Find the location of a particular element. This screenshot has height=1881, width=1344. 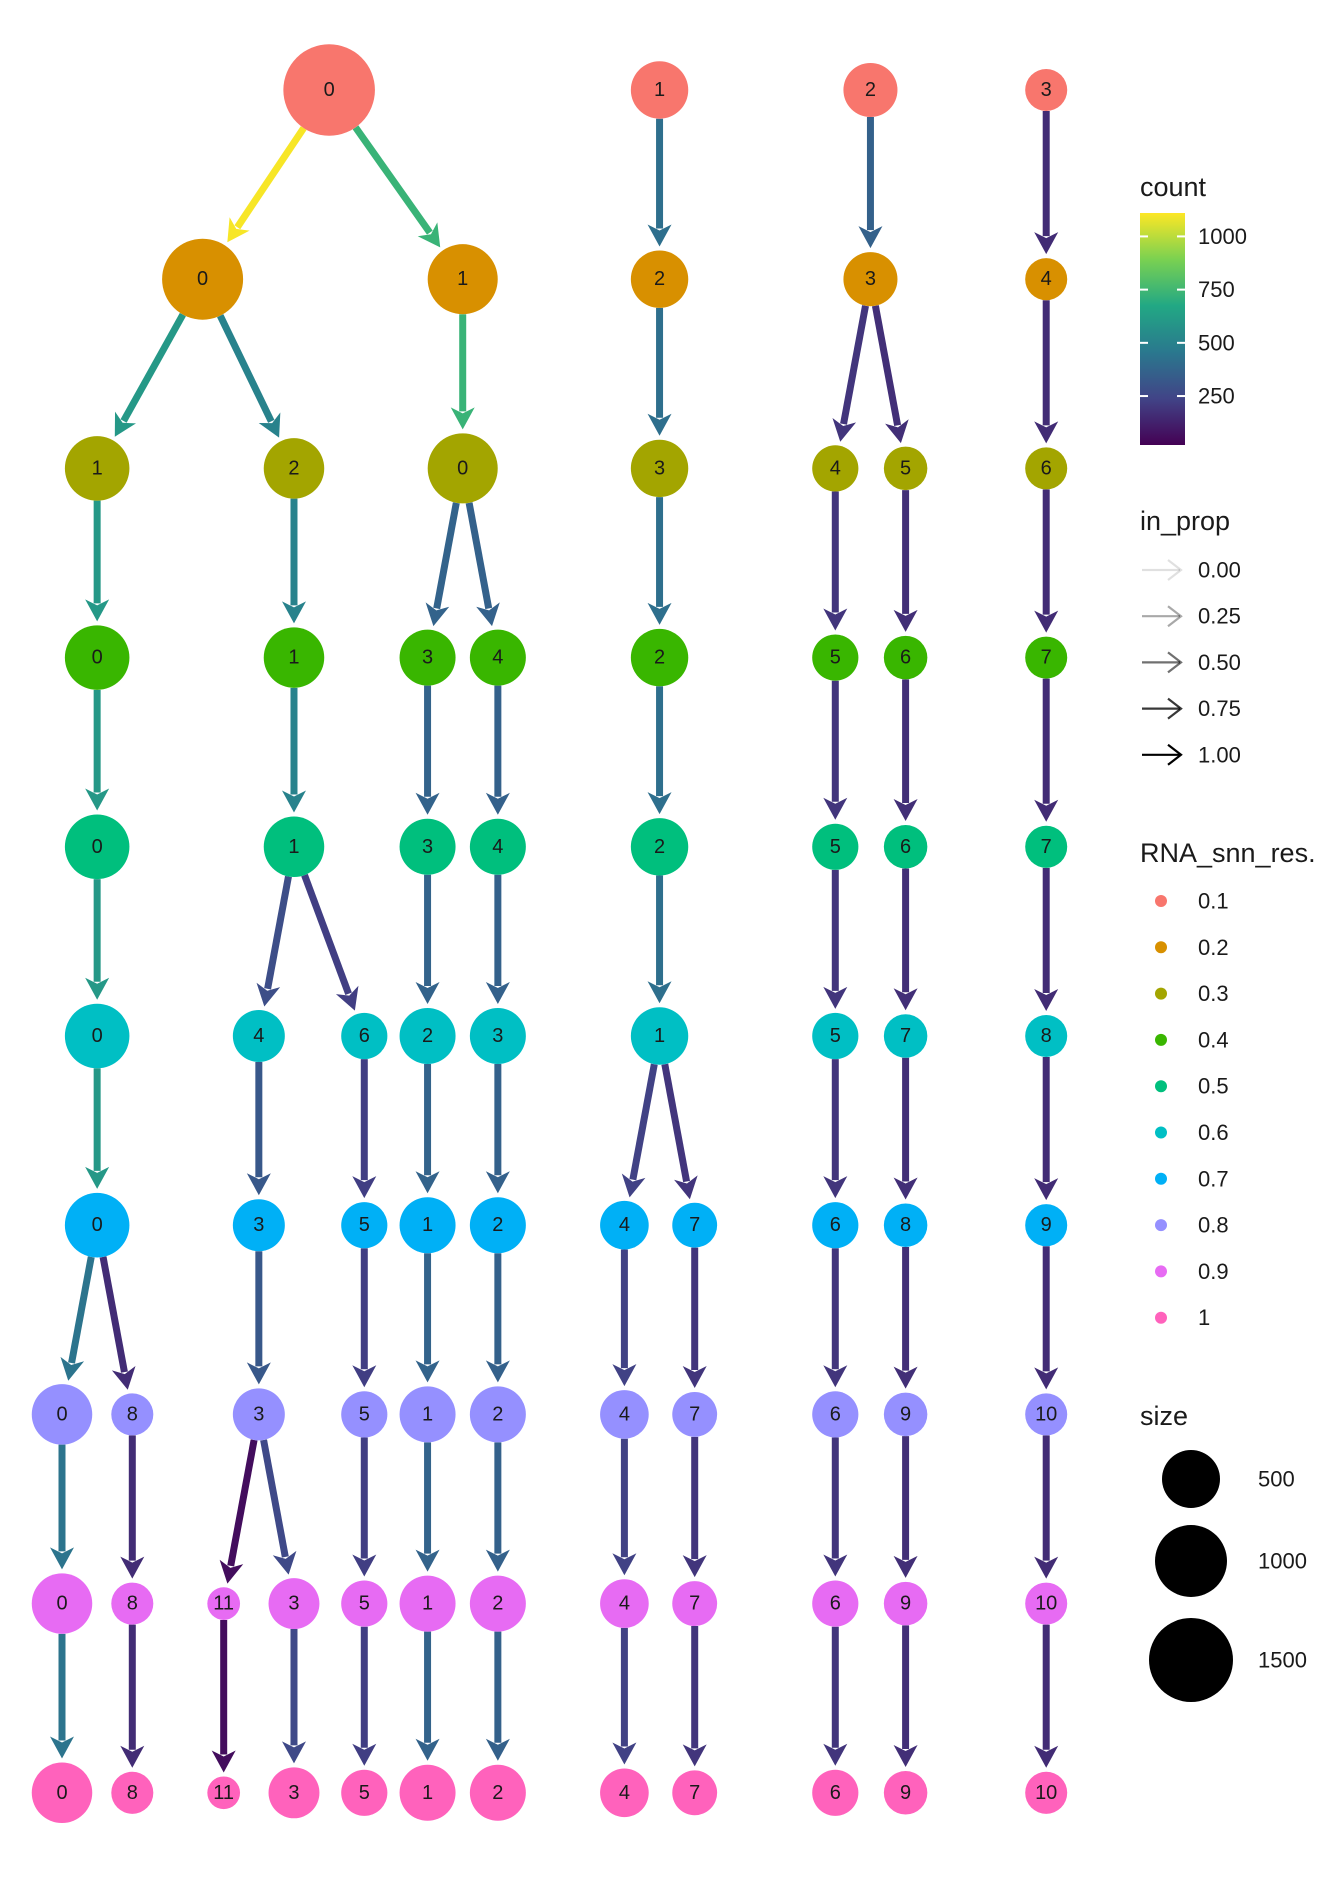

edge-r0c0-r1c0 is located at coordinates (267, 184).